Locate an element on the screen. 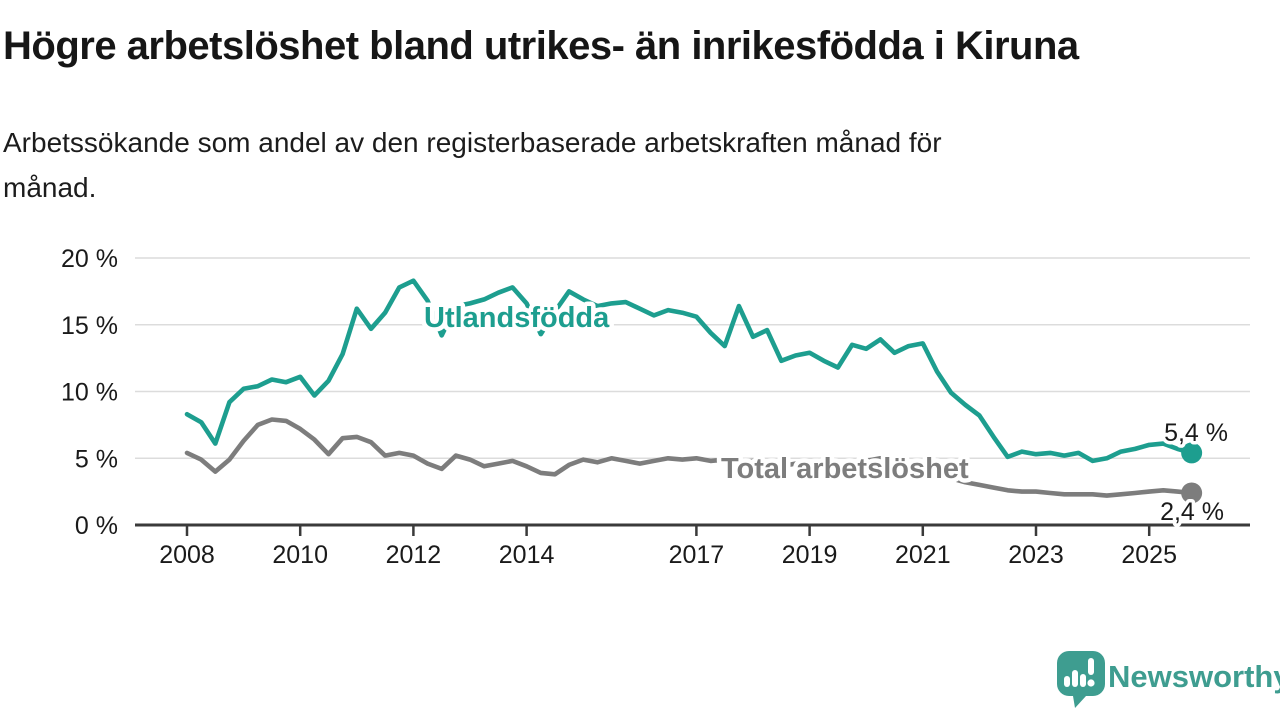 The width and height of the screenshot is (1280, 720). x-axis-tick-label: 2008 is located at coordinates (187, 555).